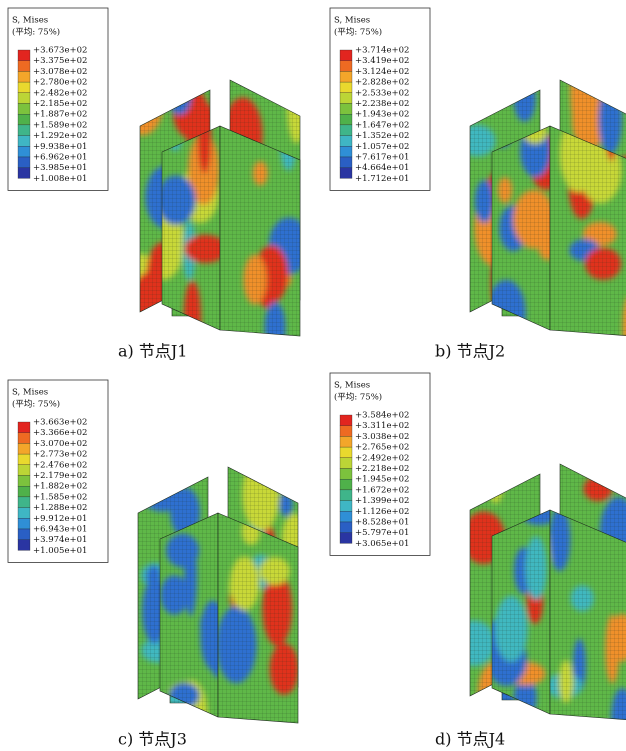 The image size is (626, 751). Describe the element at coordinates (382, 501) in the screenshot. I see `legend-label: +1.399e+02` at that location.